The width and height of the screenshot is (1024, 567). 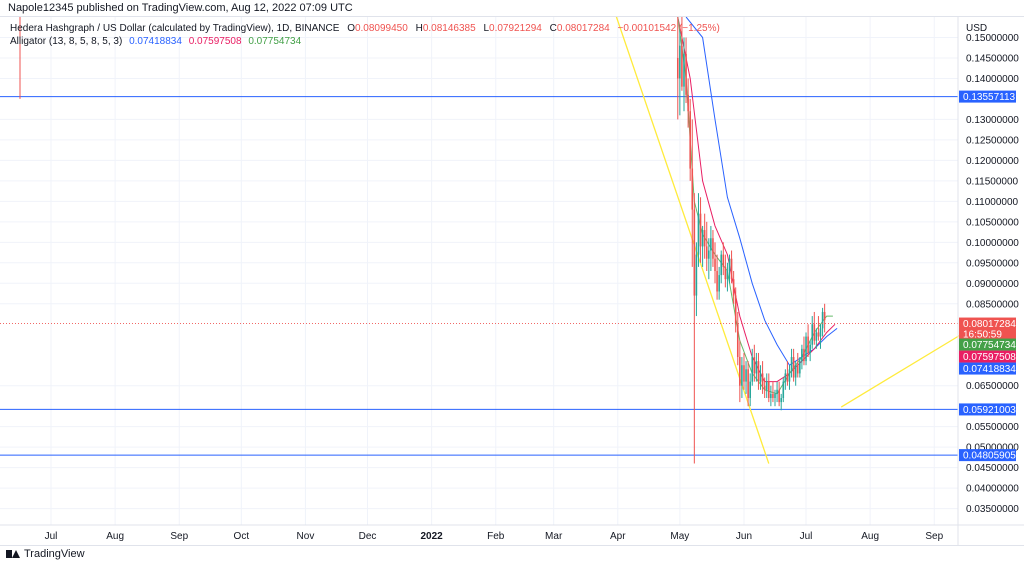 I want to click on candles, so click(x=751, y=240).